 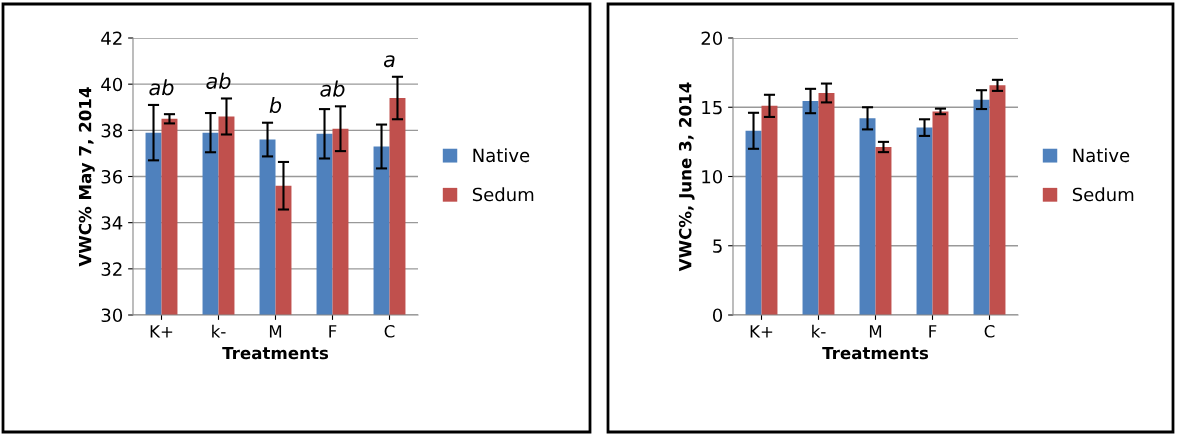 What do you see at coordinates (275, 105) in the screenshot?
I see `annotation: b` at bounding box center [275, 105].